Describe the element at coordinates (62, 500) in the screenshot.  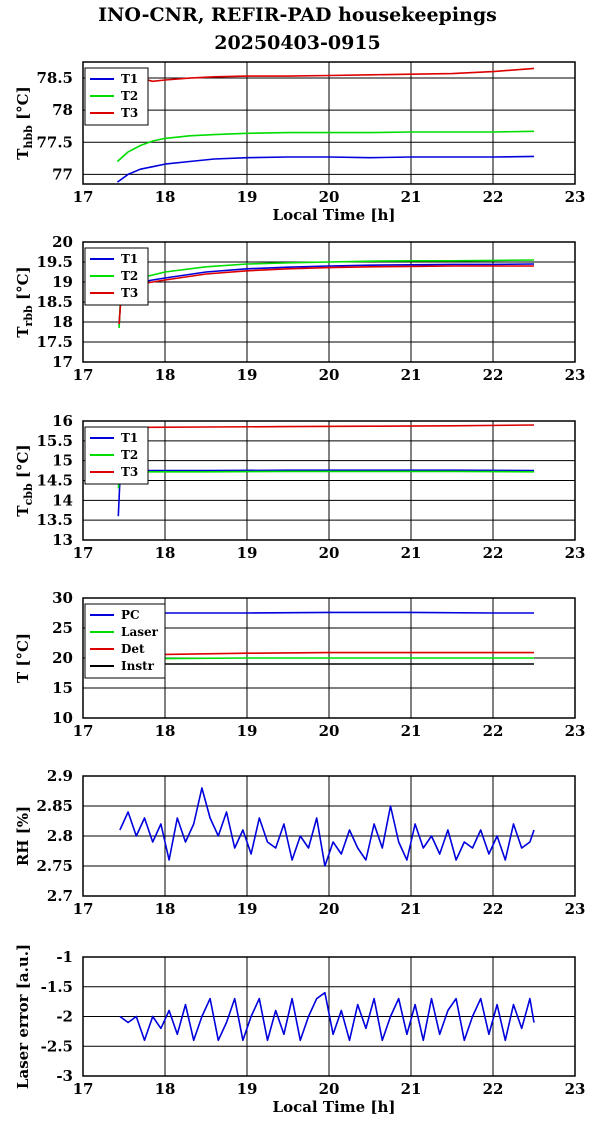
I see `y-tick-label: 14` at that location.